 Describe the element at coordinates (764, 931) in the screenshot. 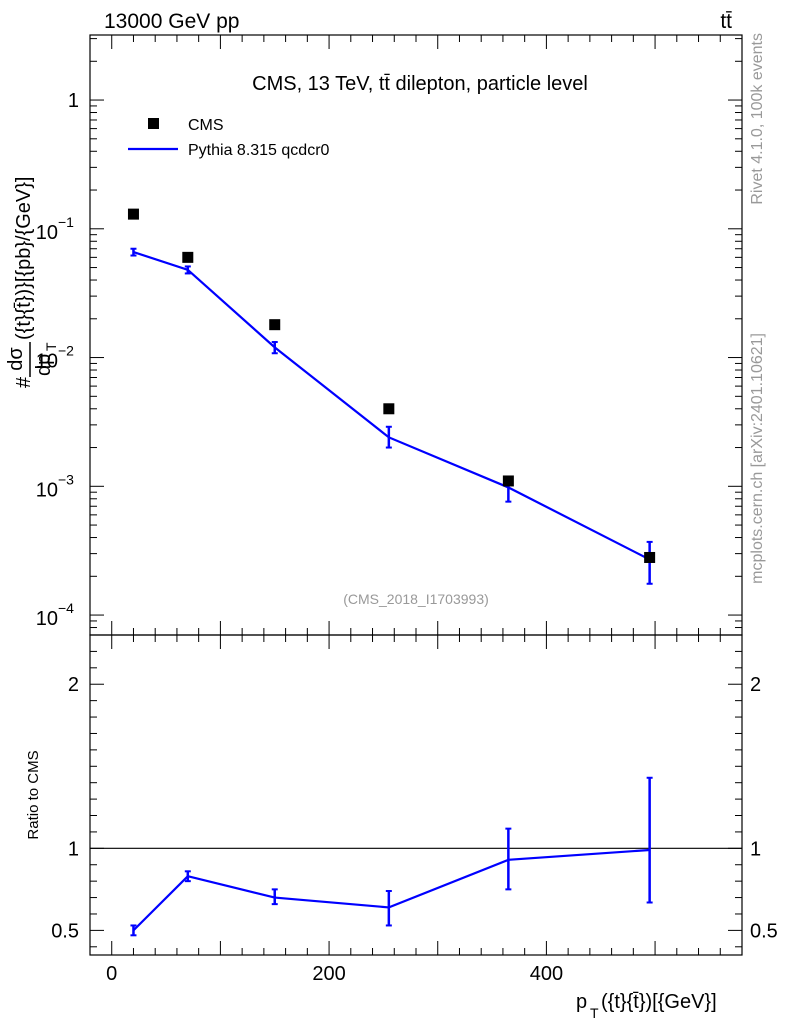

I see `ratio-y-tick-label-right: 0.5` at that location.